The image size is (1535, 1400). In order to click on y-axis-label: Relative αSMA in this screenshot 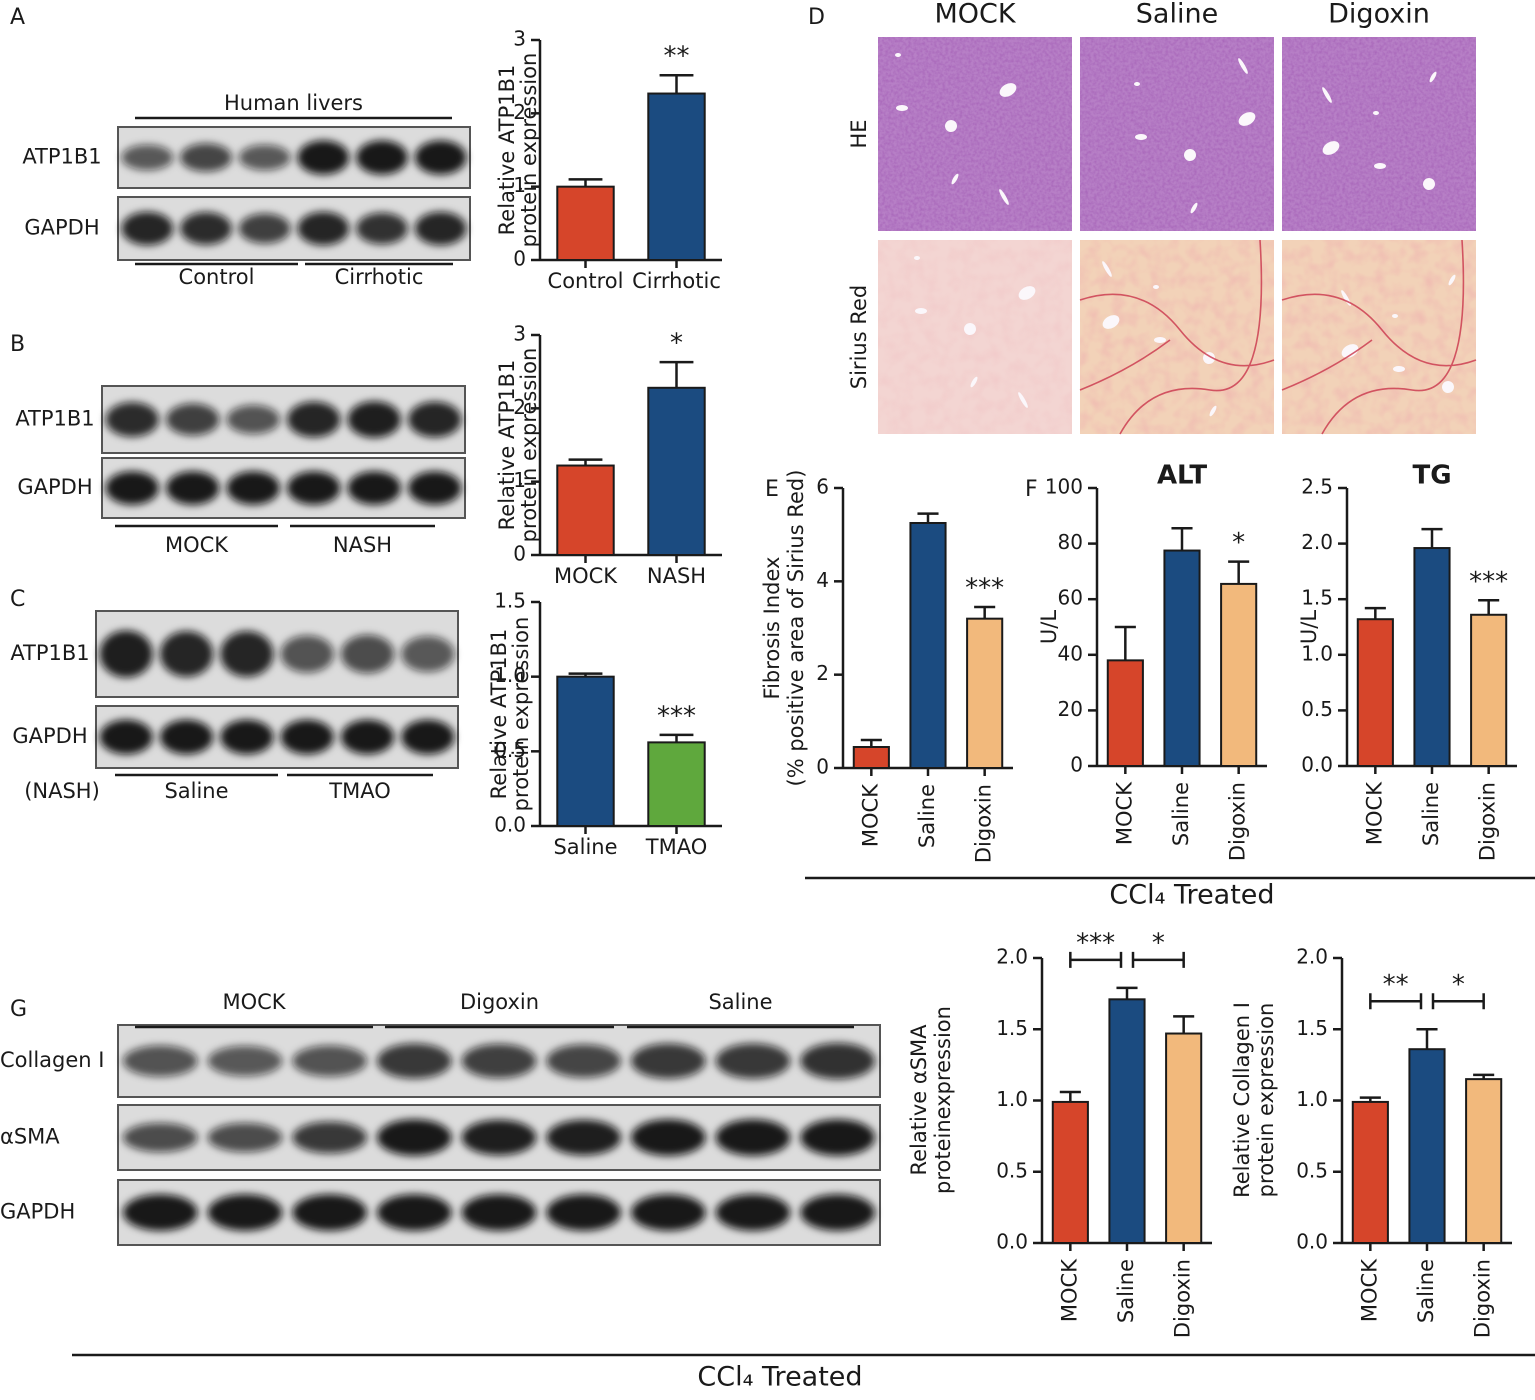, I will do `click(919, 1100)`.